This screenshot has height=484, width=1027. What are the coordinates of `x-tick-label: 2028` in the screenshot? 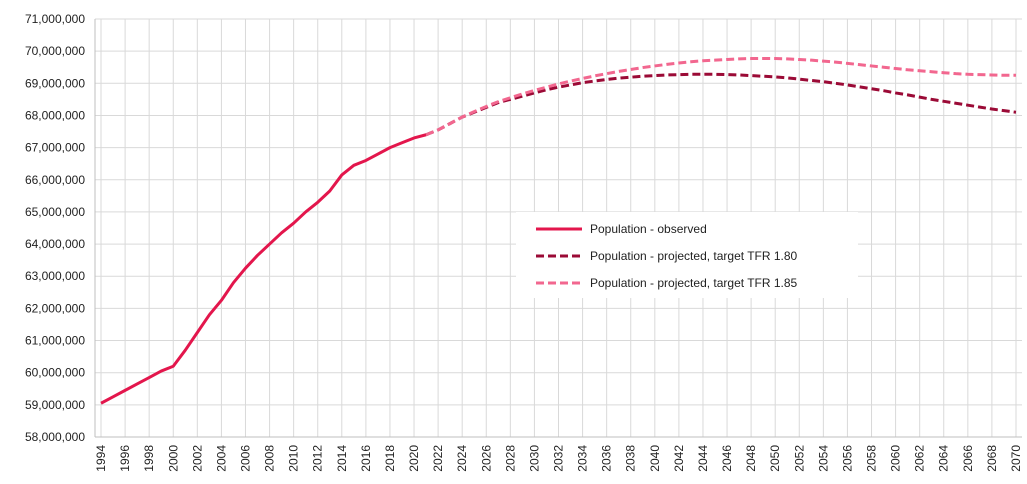 It's located at (510, 458).